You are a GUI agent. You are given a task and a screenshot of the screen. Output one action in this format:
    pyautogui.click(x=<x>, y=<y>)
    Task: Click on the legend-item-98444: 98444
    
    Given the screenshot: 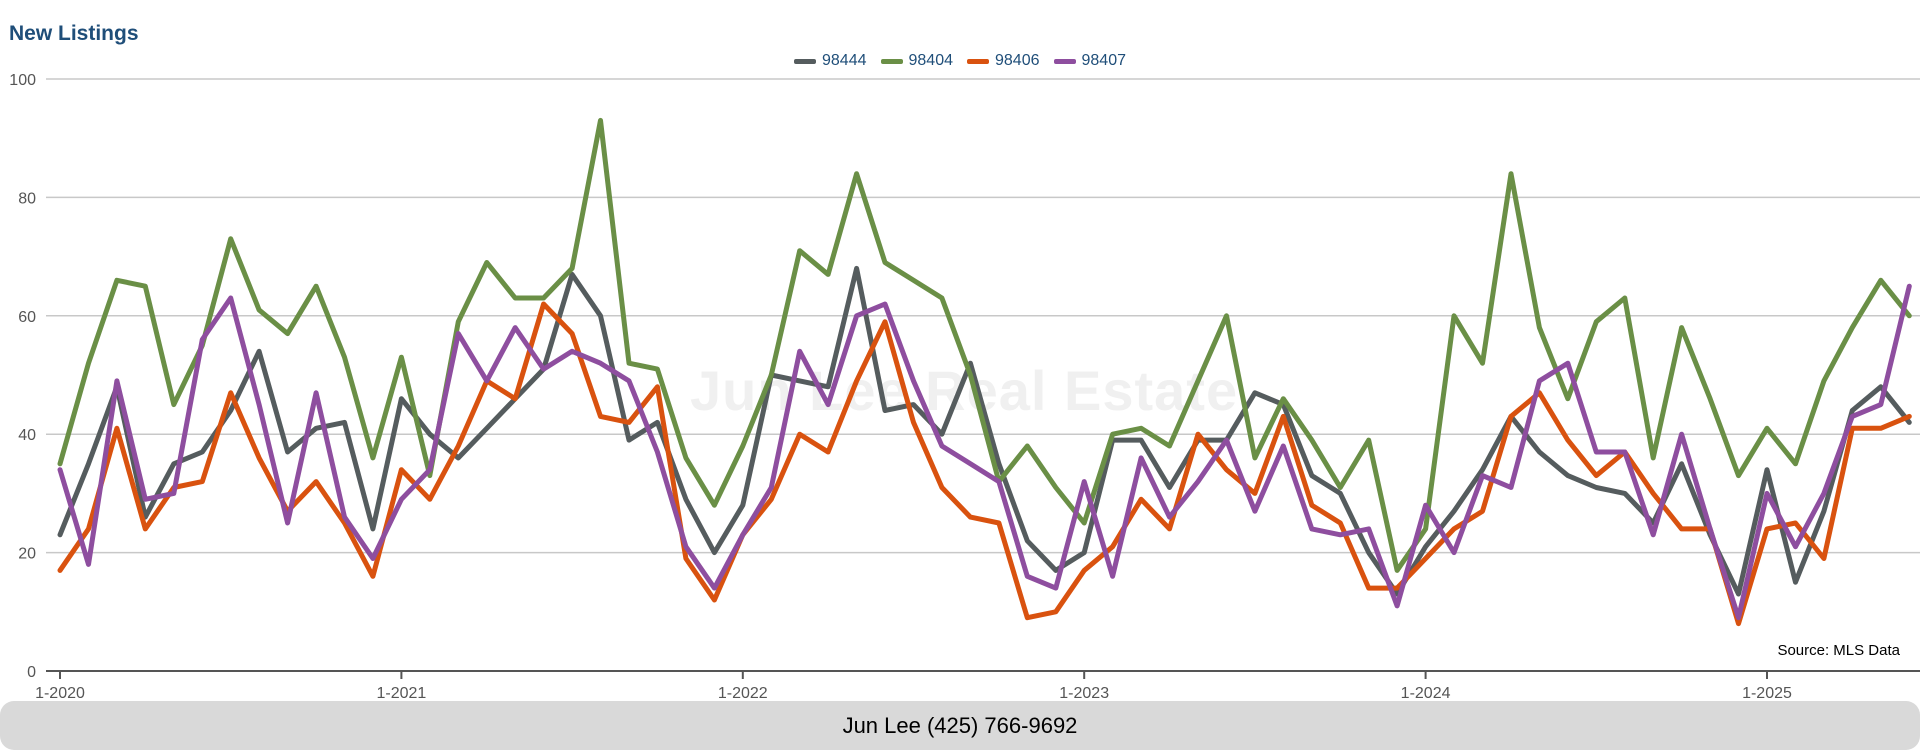 What is the action you would take?
    pyautogui.click(x=830, y=61)
    